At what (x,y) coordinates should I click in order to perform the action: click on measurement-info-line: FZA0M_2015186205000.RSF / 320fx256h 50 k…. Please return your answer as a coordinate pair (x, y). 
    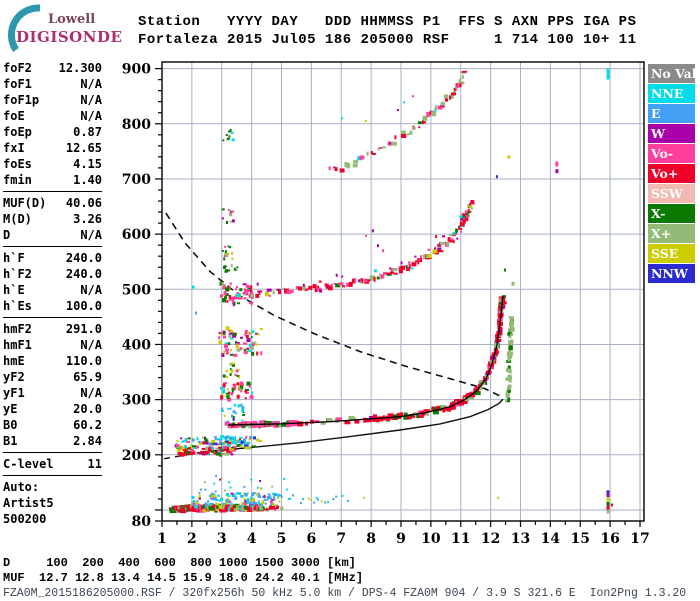
    Looking at the image, I should click on (345, 593).